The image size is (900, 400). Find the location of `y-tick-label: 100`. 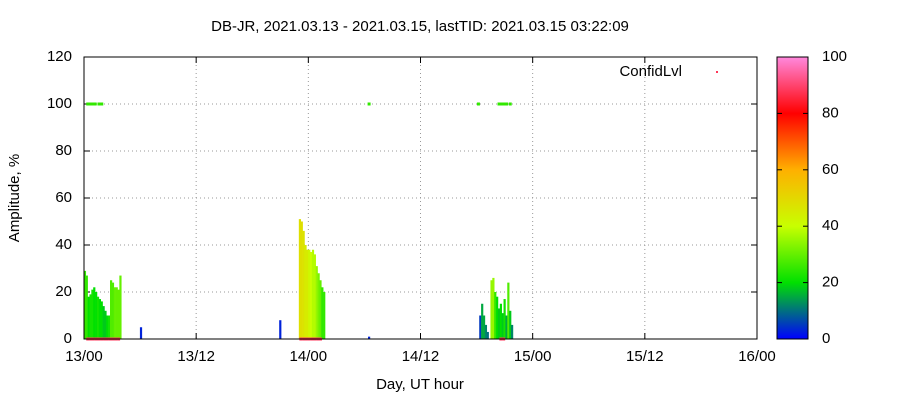

y-tick-label: 100 is located at coordinates (59, 103).